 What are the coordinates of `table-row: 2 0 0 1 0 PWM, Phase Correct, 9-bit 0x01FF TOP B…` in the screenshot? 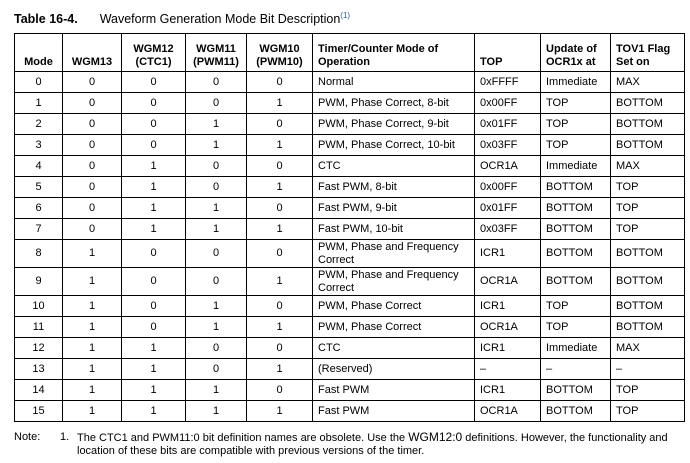 It's located at (349, 124).